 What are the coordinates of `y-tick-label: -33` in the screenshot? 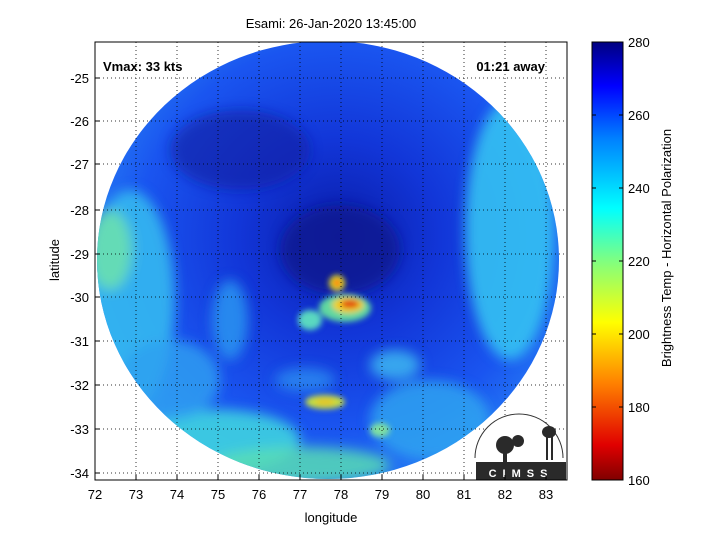 It's located at (79, 429).